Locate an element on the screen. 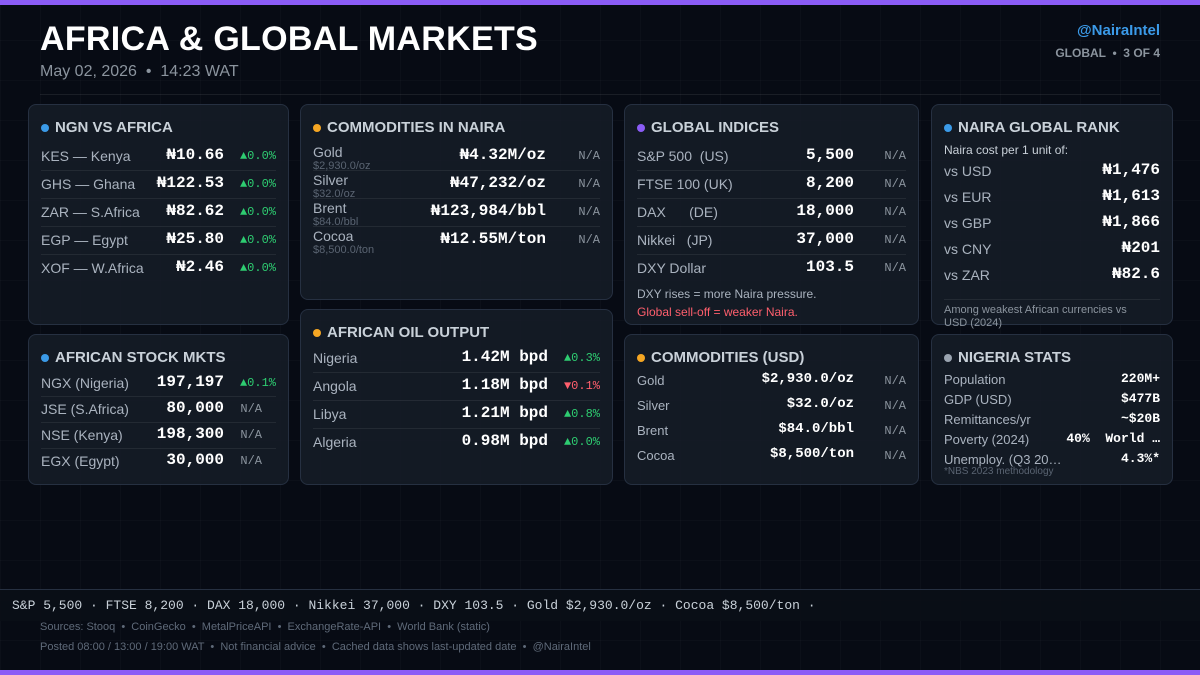 The width and height of the screenshot is (1200, 675). row-value: $477B is located at coordinates (1140, 398).